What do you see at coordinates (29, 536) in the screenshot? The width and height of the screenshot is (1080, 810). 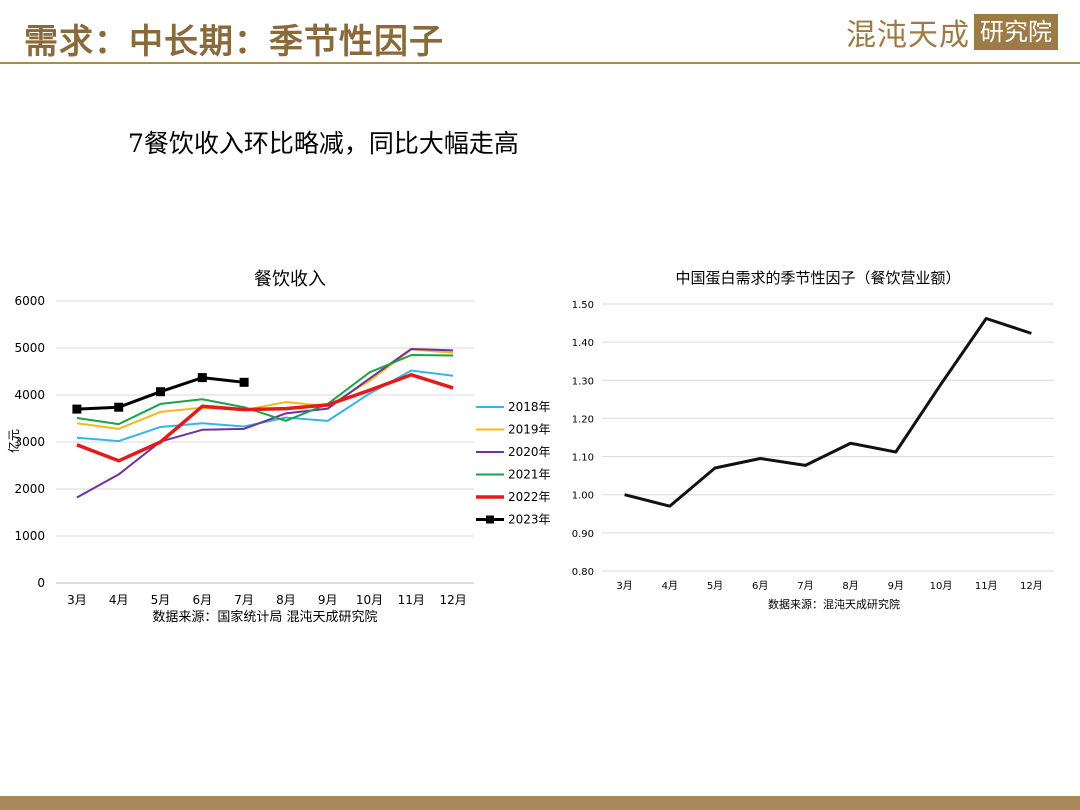 I see `y-tick-label: 1000` at bounding box center [29, 536].